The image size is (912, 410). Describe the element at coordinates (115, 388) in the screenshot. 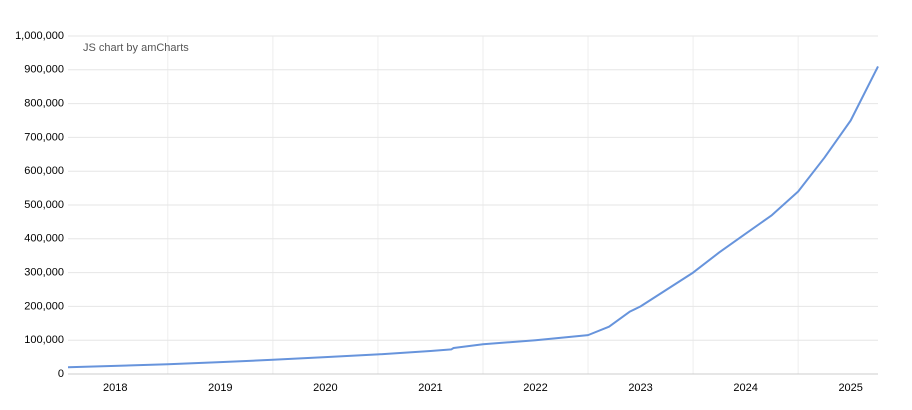

I see `x-tick-label: 2018` at that location.